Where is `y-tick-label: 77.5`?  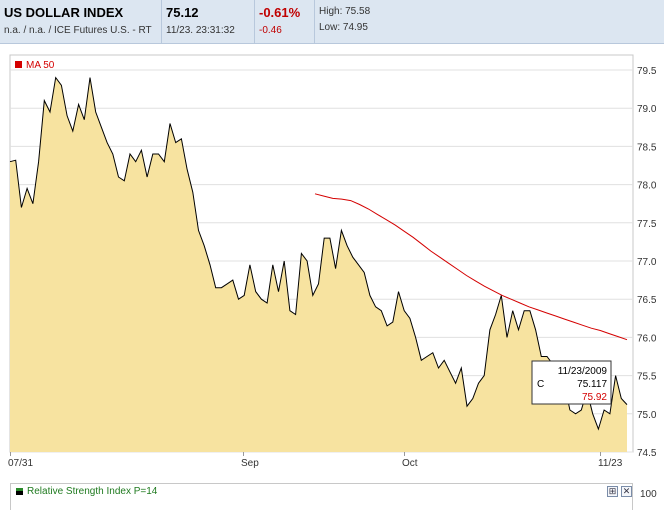 y-tick-label: 77.5 is located at coordinates (647, 224).